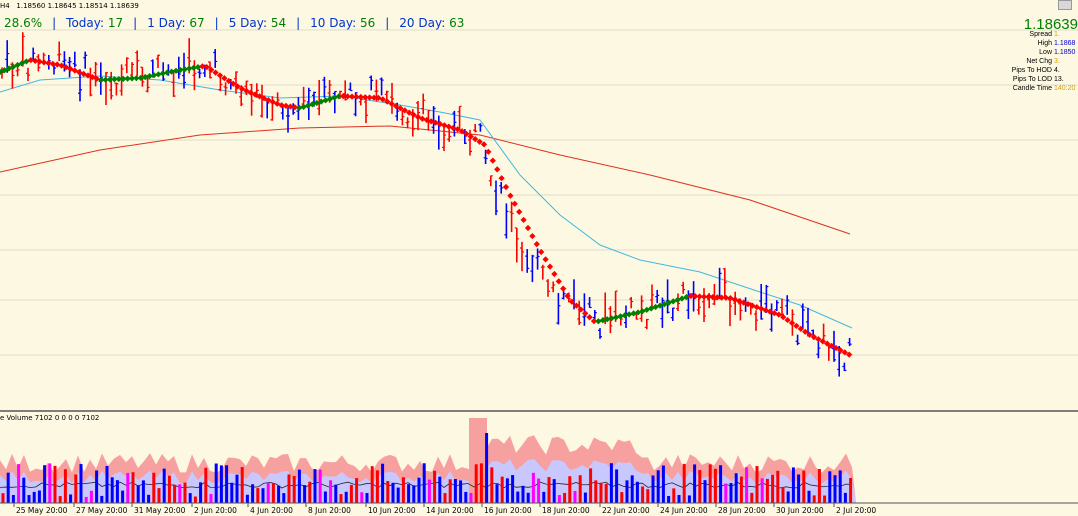 The height and width of the screenshot is (516, 1078). What do you see at coordinates (215, 510) in the screenshot?
I see `x-axis-label: 2 Jun 20:00` at bounding box center [215, 510].